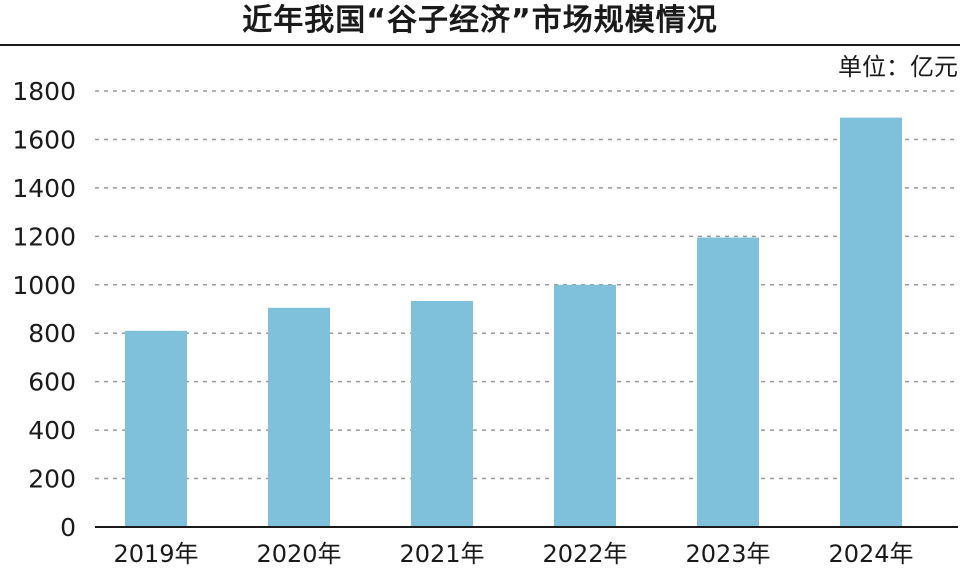 The image size is (960, 570). Describe the element at coordinates (44, 139) in the screenshot. I see `y-tick-label-1600: 1600` at that location.